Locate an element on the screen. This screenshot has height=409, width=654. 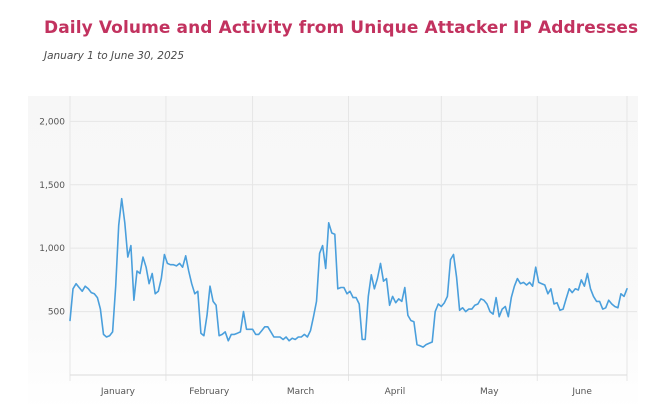
y-tick-label: 500 is located at coordinates (56, 313).